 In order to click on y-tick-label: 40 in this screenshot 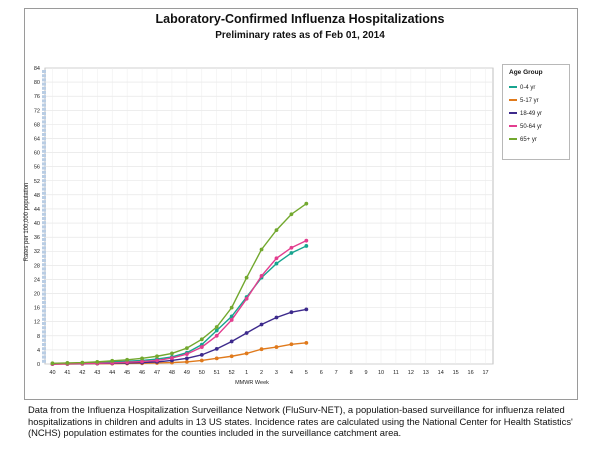, I will do `click(37, 224)`.